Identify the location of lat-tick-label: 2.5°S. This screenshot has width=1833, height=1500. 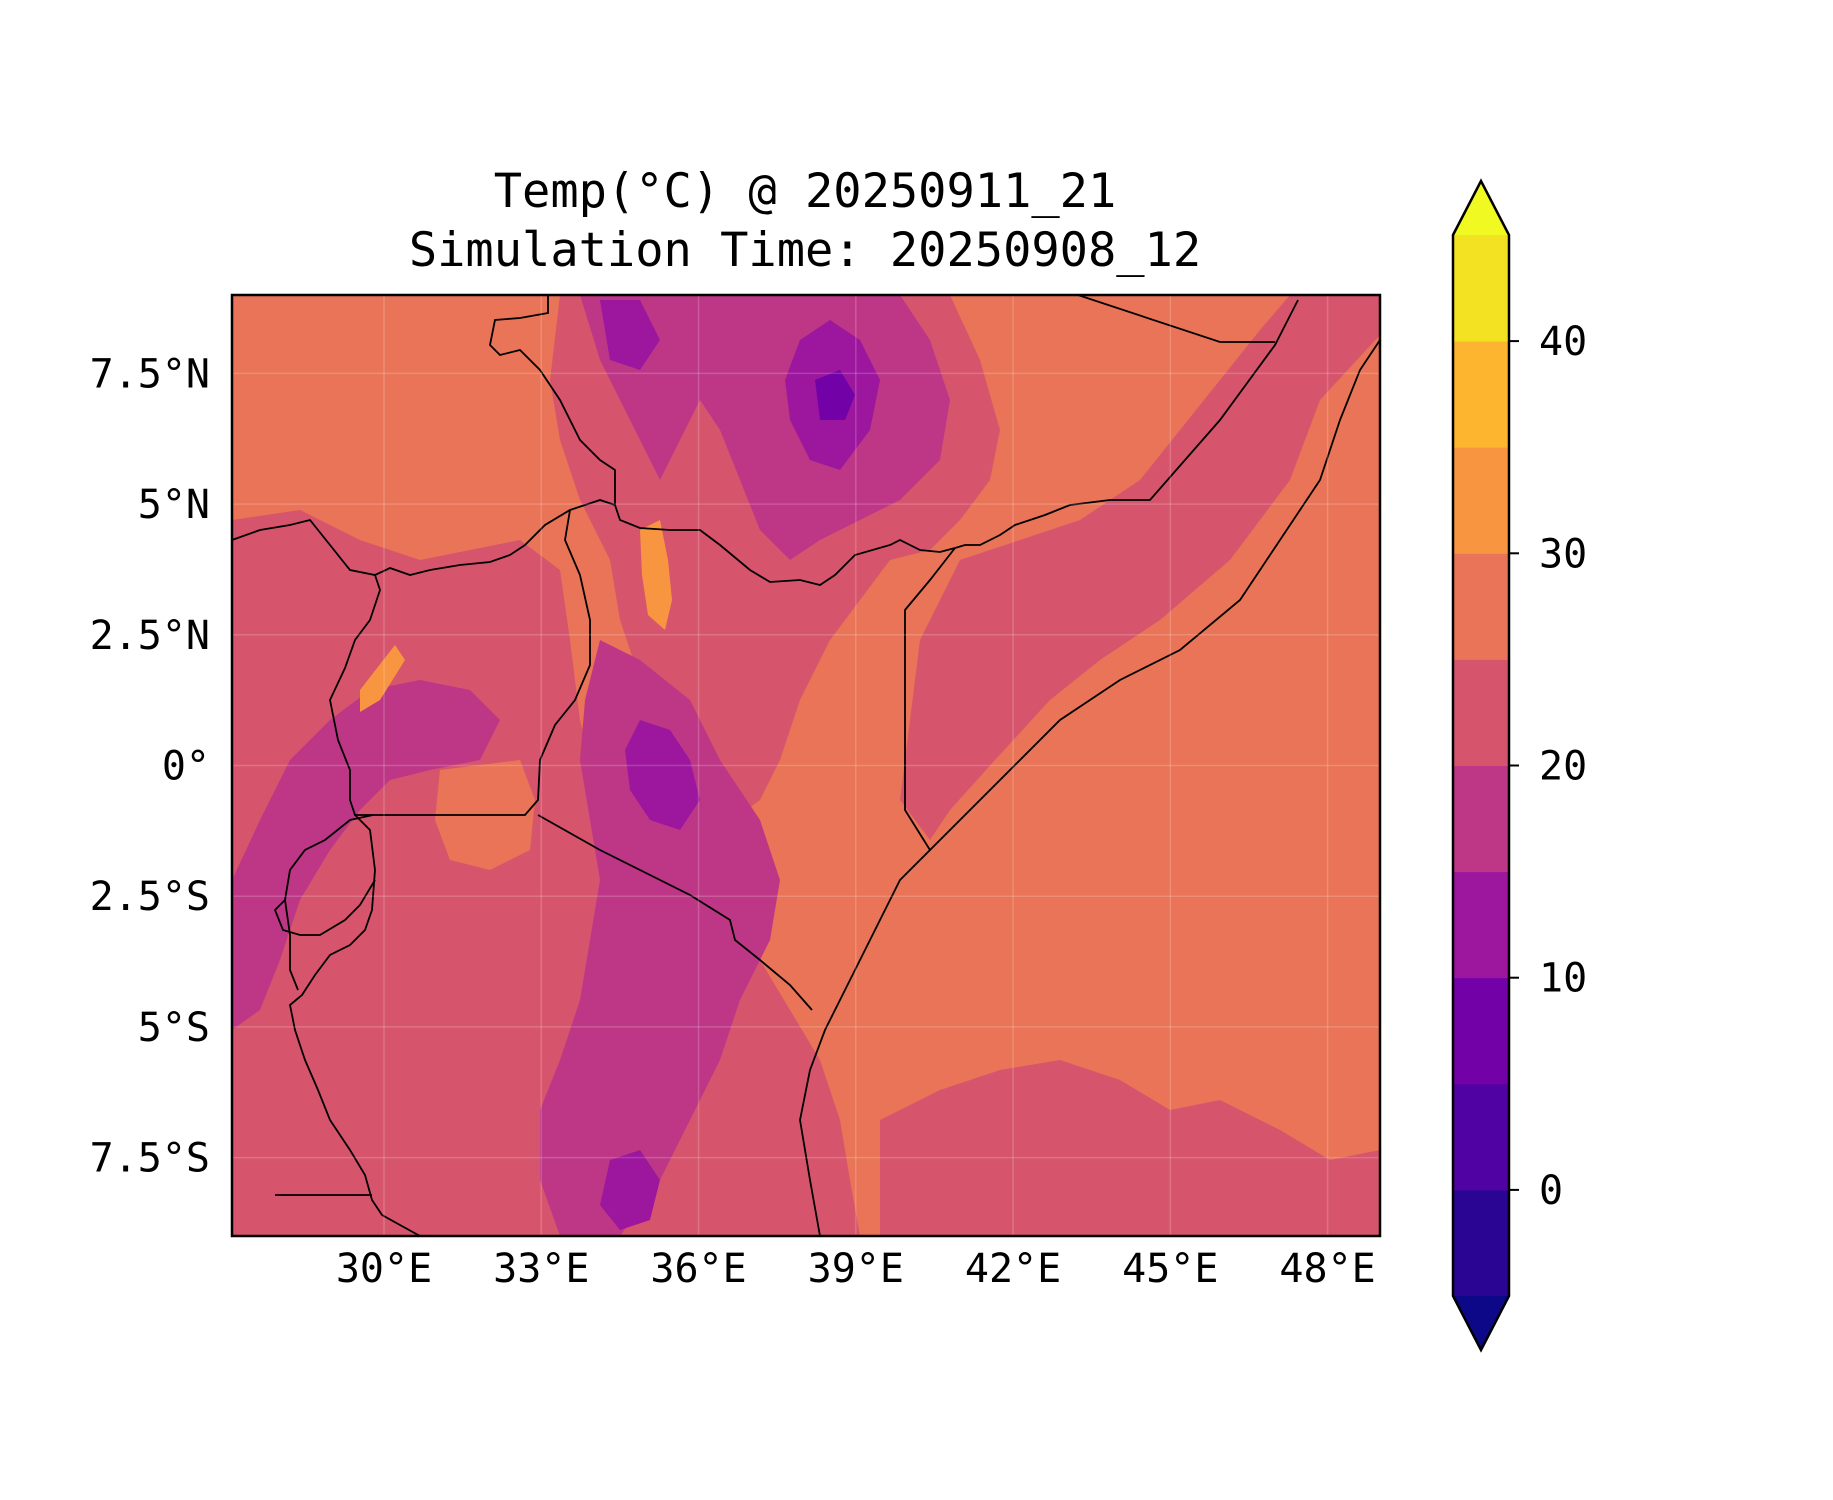
(150, 897).